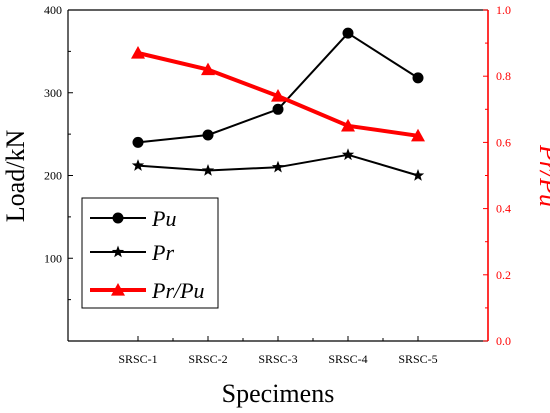 Image resolution: width=550 pixels, height=413 pixels. Describe the element at coordinates (278, 88) in the screenshot. I see `series-line-pu` at that location.